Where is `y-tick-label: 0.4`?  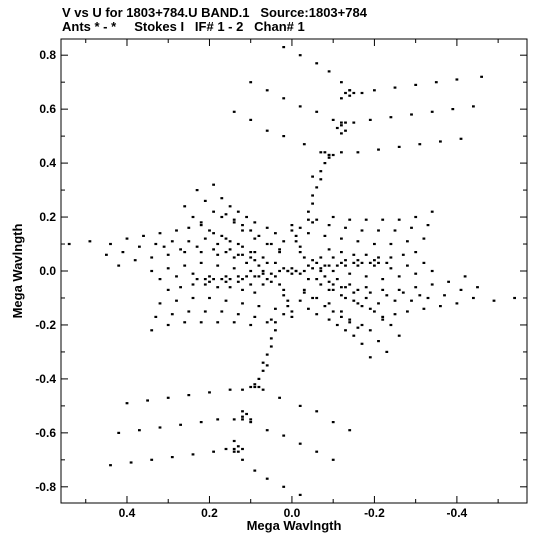 y-tick-label: 0.4 is located at coordinates (47, 163).